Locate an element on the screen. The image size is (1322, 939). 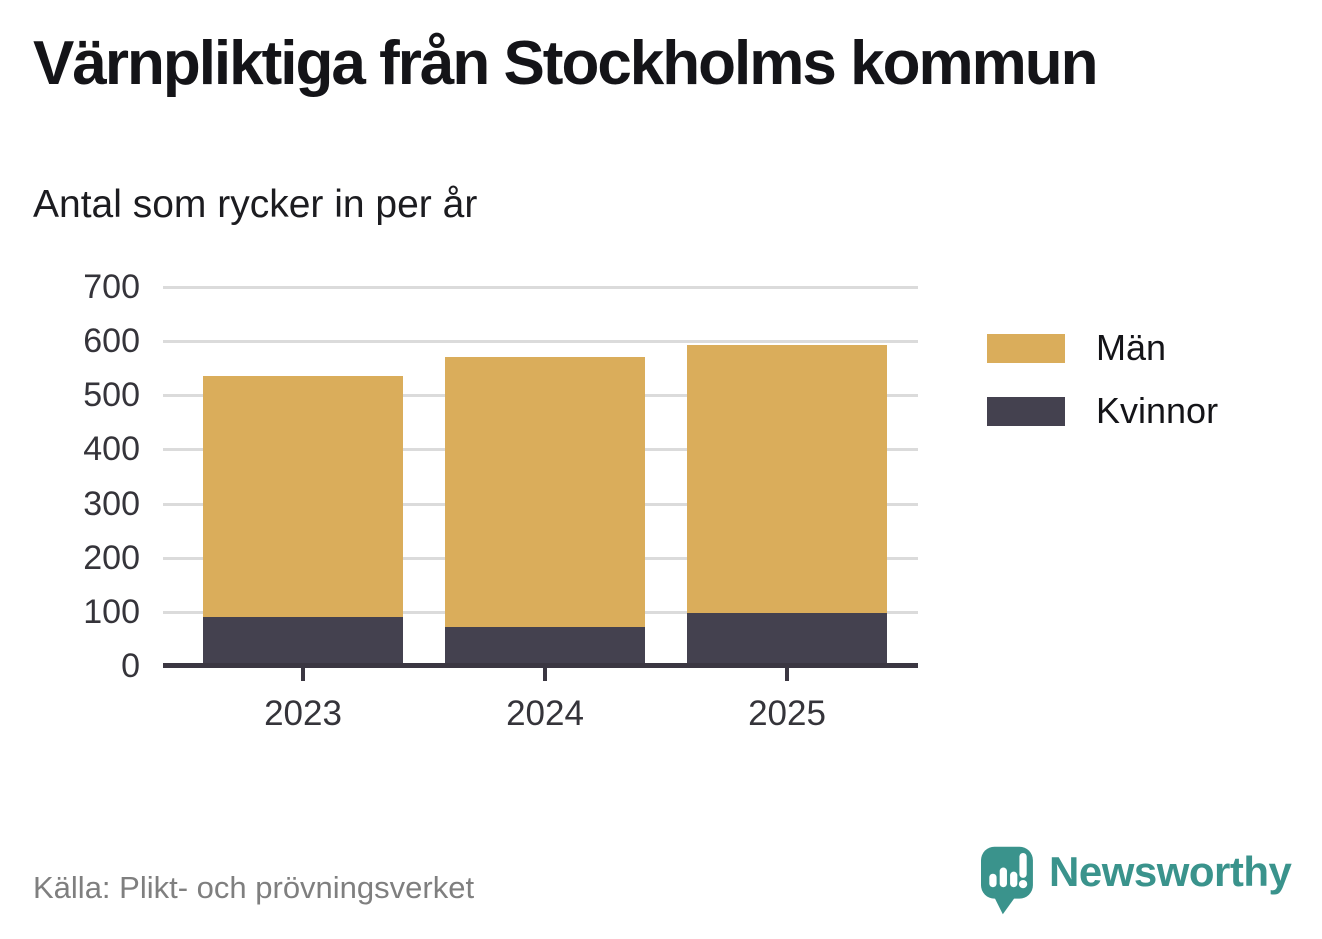
y-axis-label-400: 400 is located at coordinates (111, 449).